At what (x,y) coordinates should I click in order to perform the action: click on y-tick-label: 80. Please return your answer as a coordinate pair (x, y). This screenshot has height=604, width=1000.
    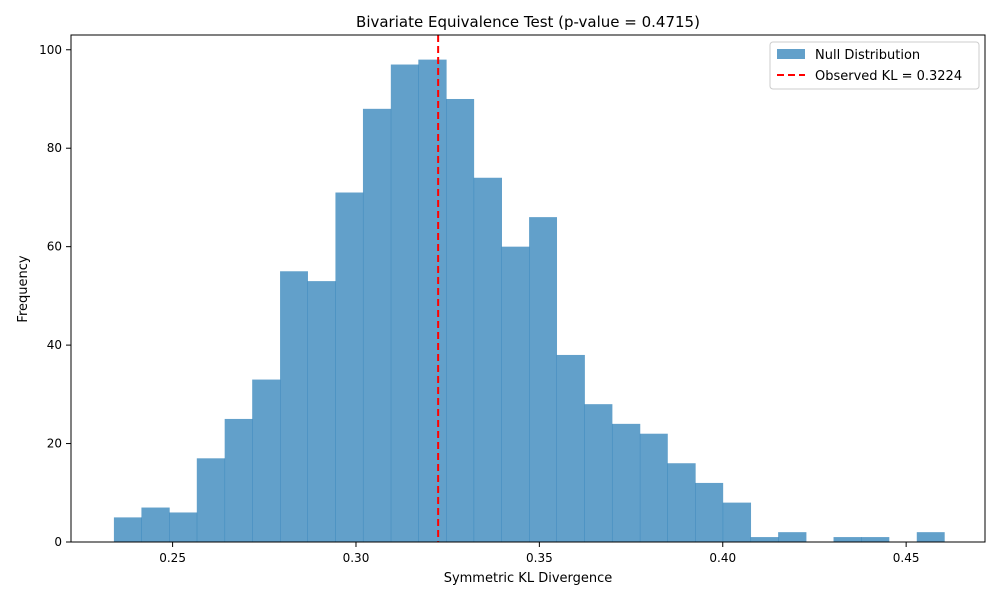
    Looking at the image, I should click on (54, 148).